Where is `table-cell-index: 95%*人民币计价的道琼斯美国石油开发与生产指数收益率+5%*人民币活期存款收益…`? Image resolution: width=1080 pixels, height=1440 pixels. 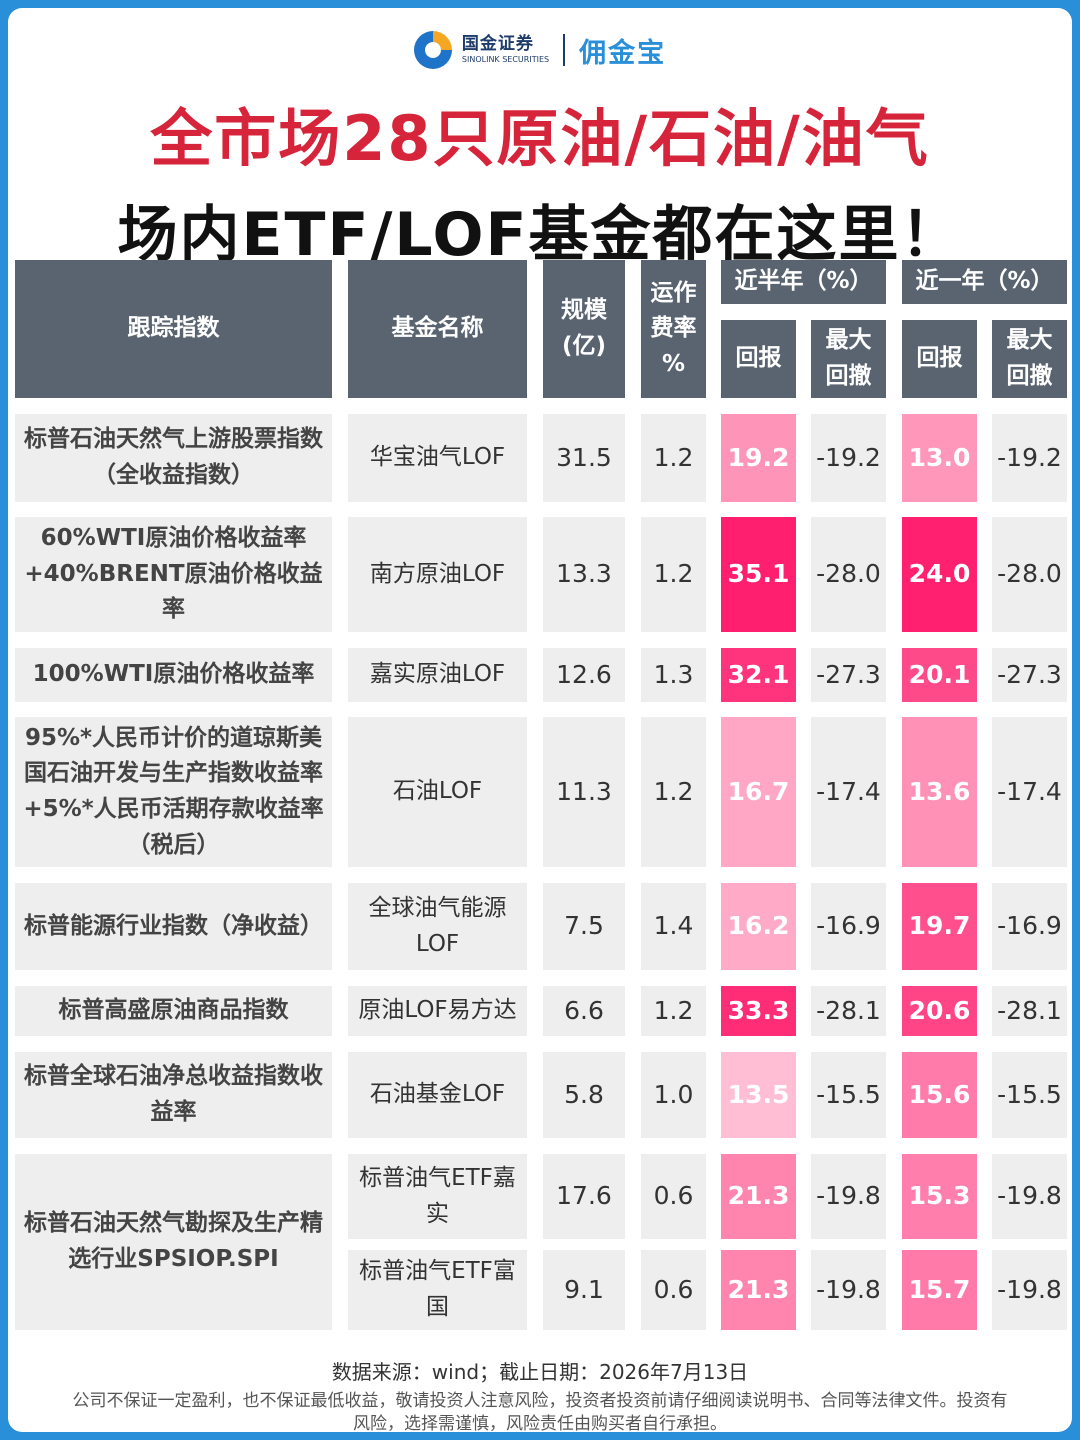
table-cell-index: 95%*人民币计价的道琼斯美国石油开发与生产指数收益率+5%*人民币活期存款收益… is located at coordinates (173, 792).